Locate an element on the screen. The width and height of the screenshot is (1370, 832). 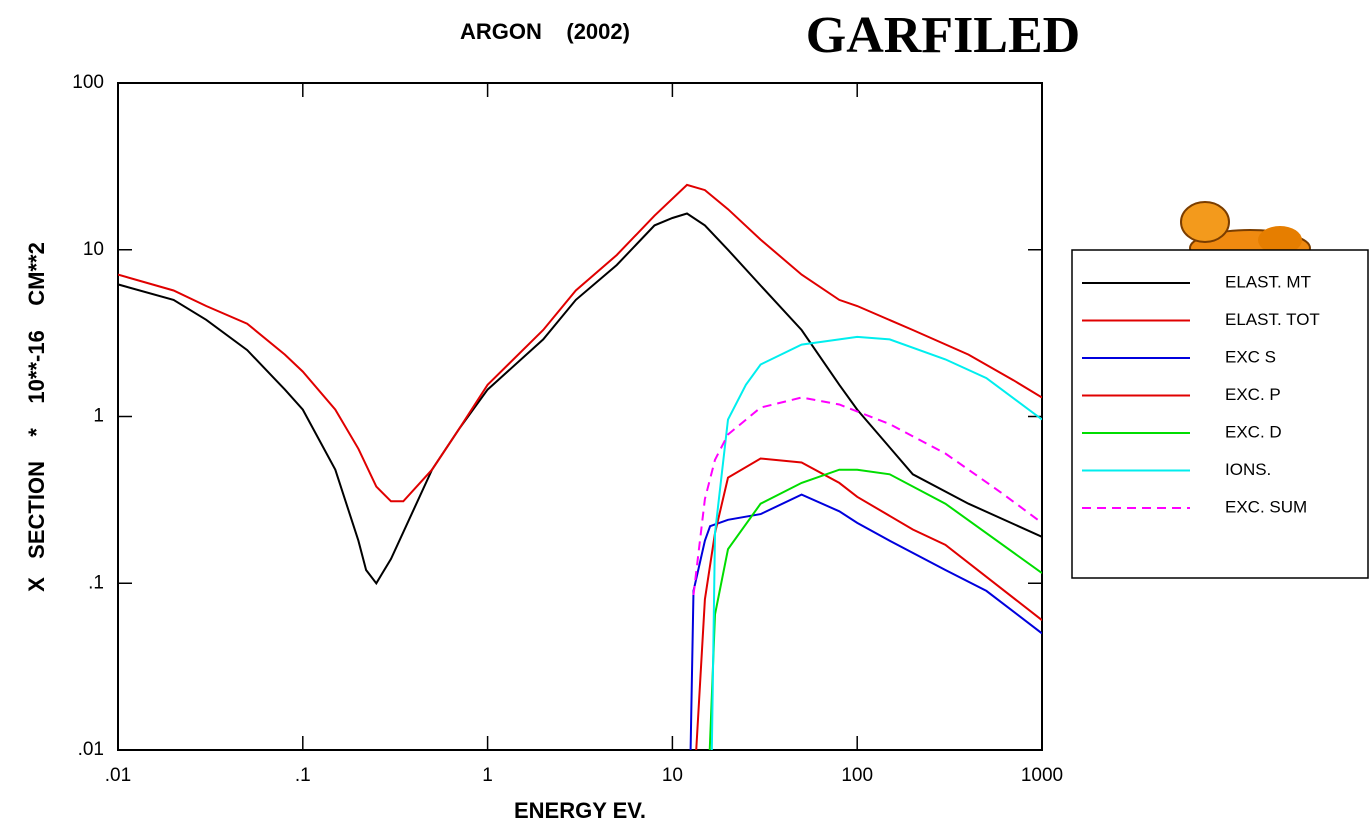
x-tick-label: 1000 is located at coordinates (1042, 775).